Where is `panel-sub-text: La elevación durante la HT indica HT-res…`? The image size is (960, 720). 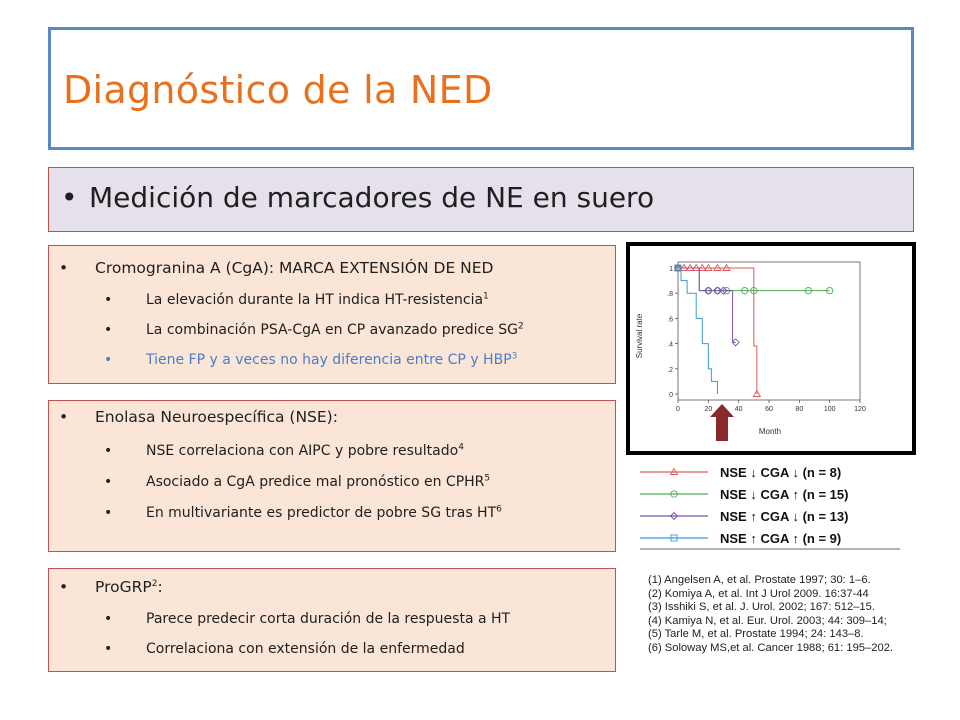 panel-sub-text: La elevación durante la HT indica HT-res… is located at coordinates (315, 300).